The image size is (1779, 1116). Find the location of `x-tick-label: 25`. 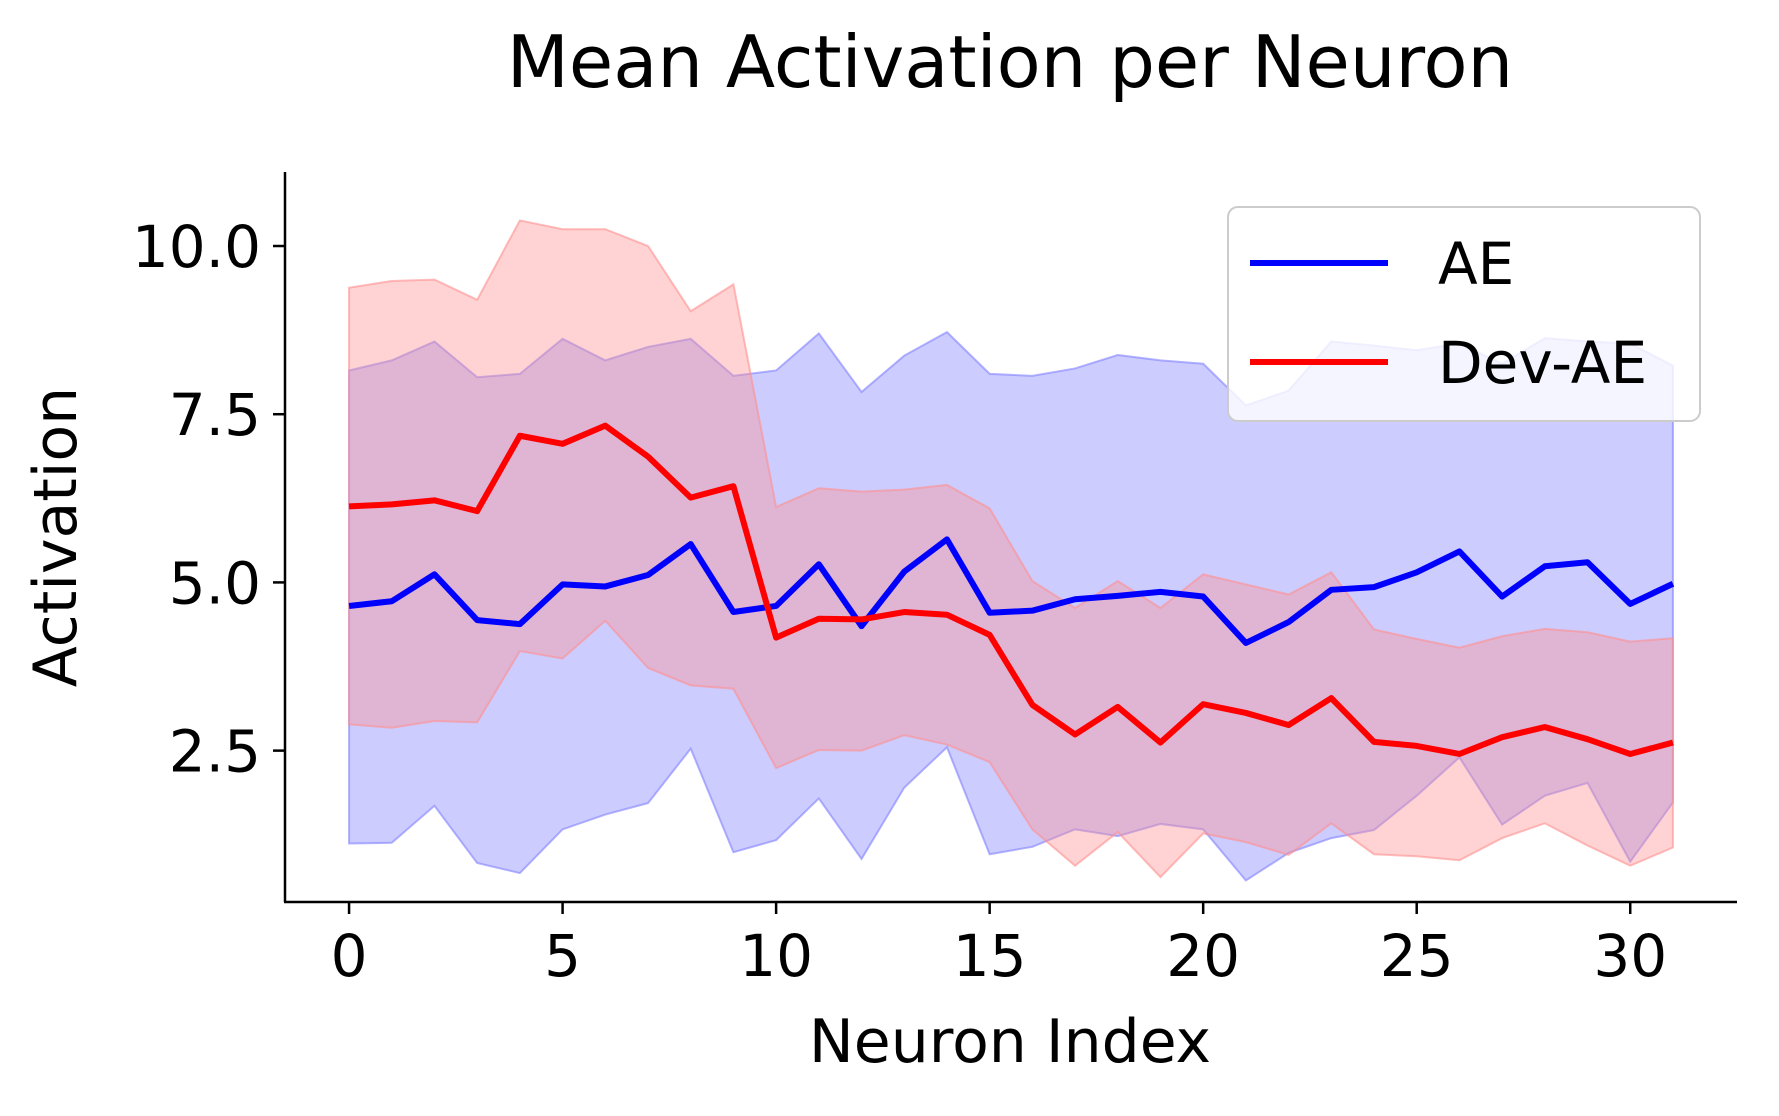

x-tick-label: 25 is located at coordinates (1417, 956).